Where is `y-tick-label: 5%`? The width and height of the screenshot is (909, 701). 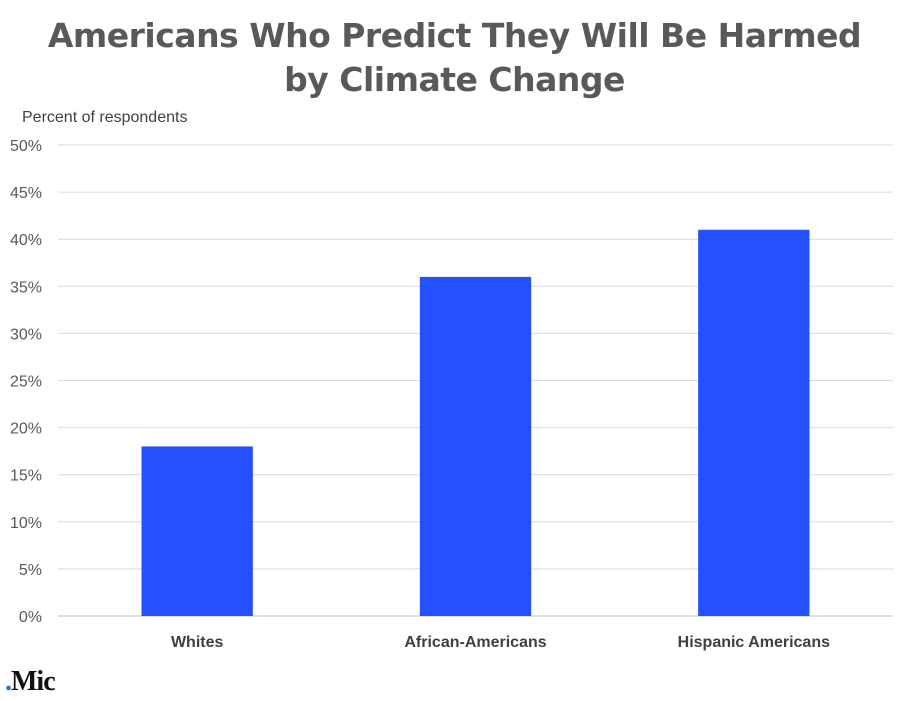
y-tick-label: 5% is located at coordinates (30, 570).